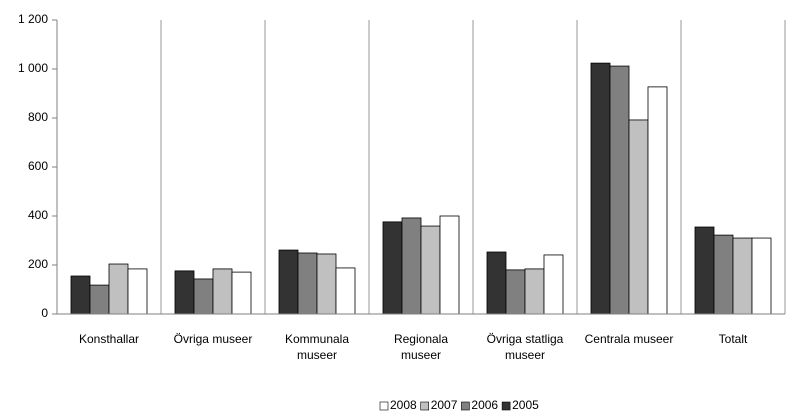  What do you see at coordinates (44, 313) in the screenshot?
I see `y-tick-label: 0` at bounding box center [44, 313].